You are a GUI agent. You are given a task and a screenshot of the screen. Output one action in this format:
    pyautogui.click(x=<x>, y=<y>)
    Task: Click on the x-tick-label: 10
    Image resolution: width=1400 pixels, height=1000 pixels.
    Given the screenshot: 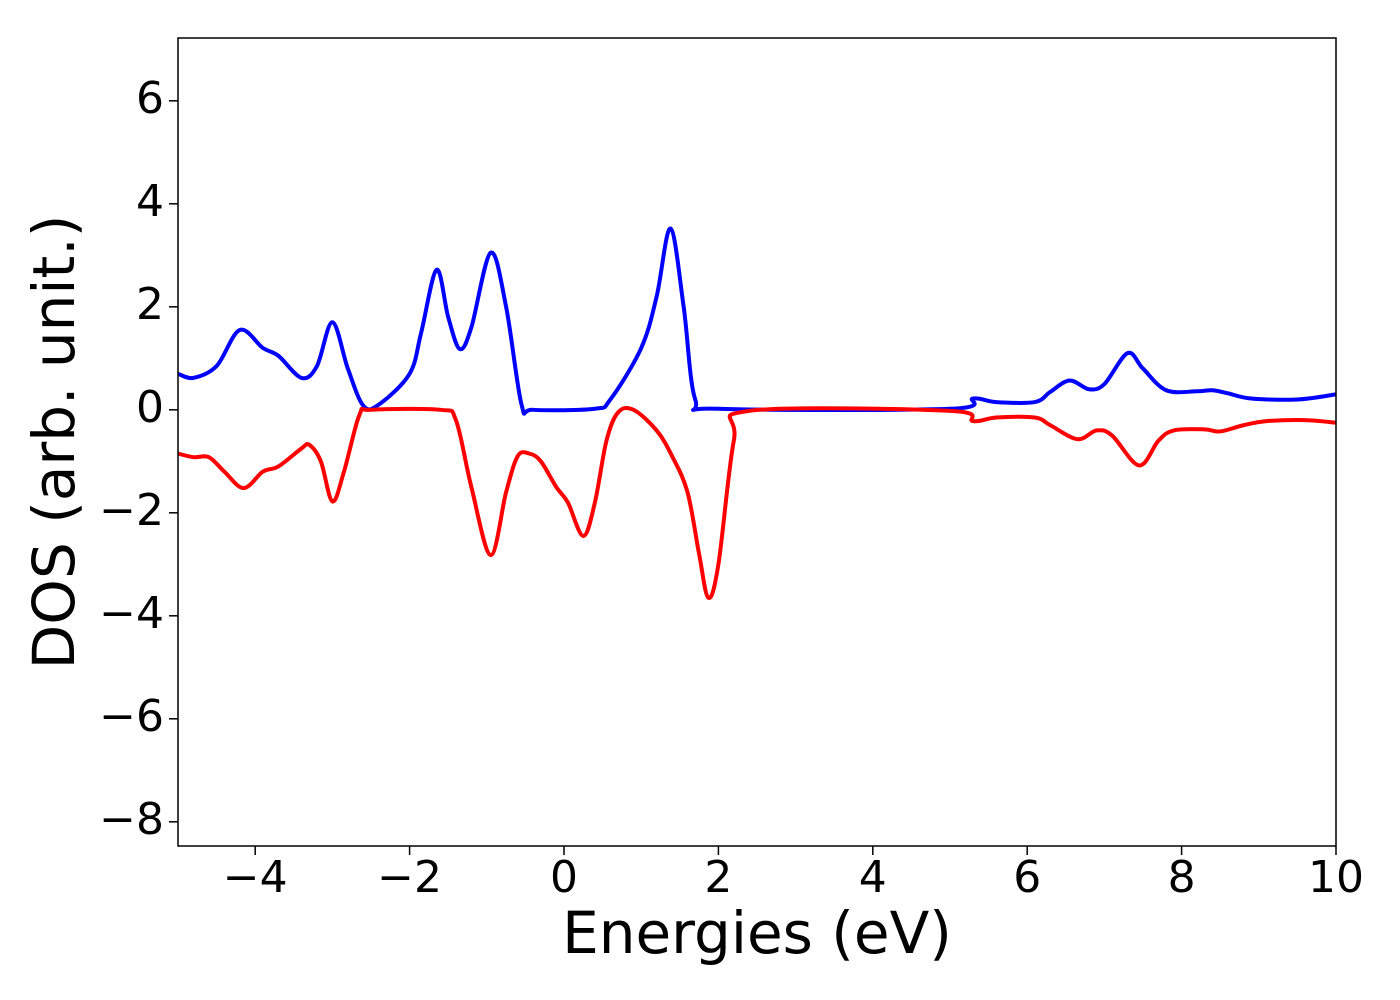 What is the action you would take?
    pyautogui.click(x=1336, y=877)
    